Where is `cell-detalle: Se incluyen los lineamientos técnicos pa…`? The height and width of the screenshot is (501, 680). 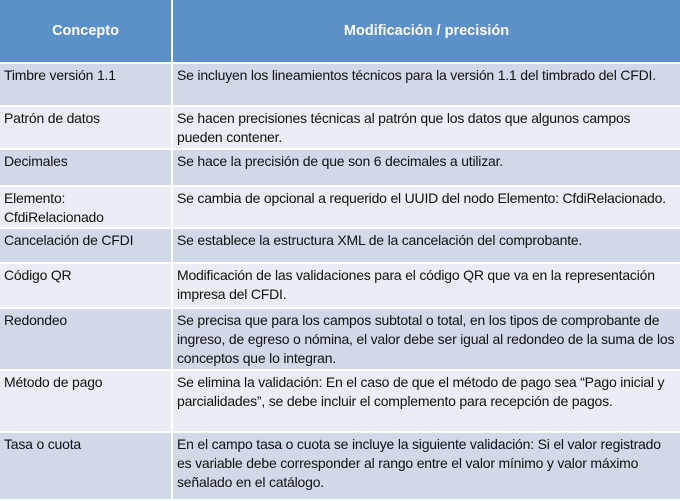 cell-detalle: Se incluyen los lineamientos técnicos pa… is located at coordinates (426, 85).